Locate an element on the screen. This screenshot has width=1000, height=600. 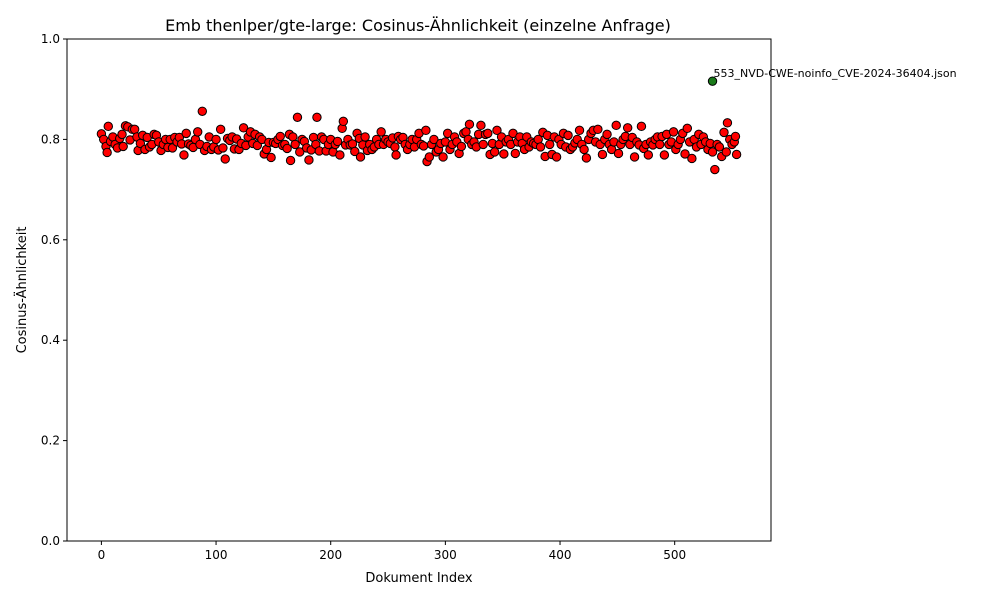
x-tick-label: 0 is located at coordinates (102, 555).